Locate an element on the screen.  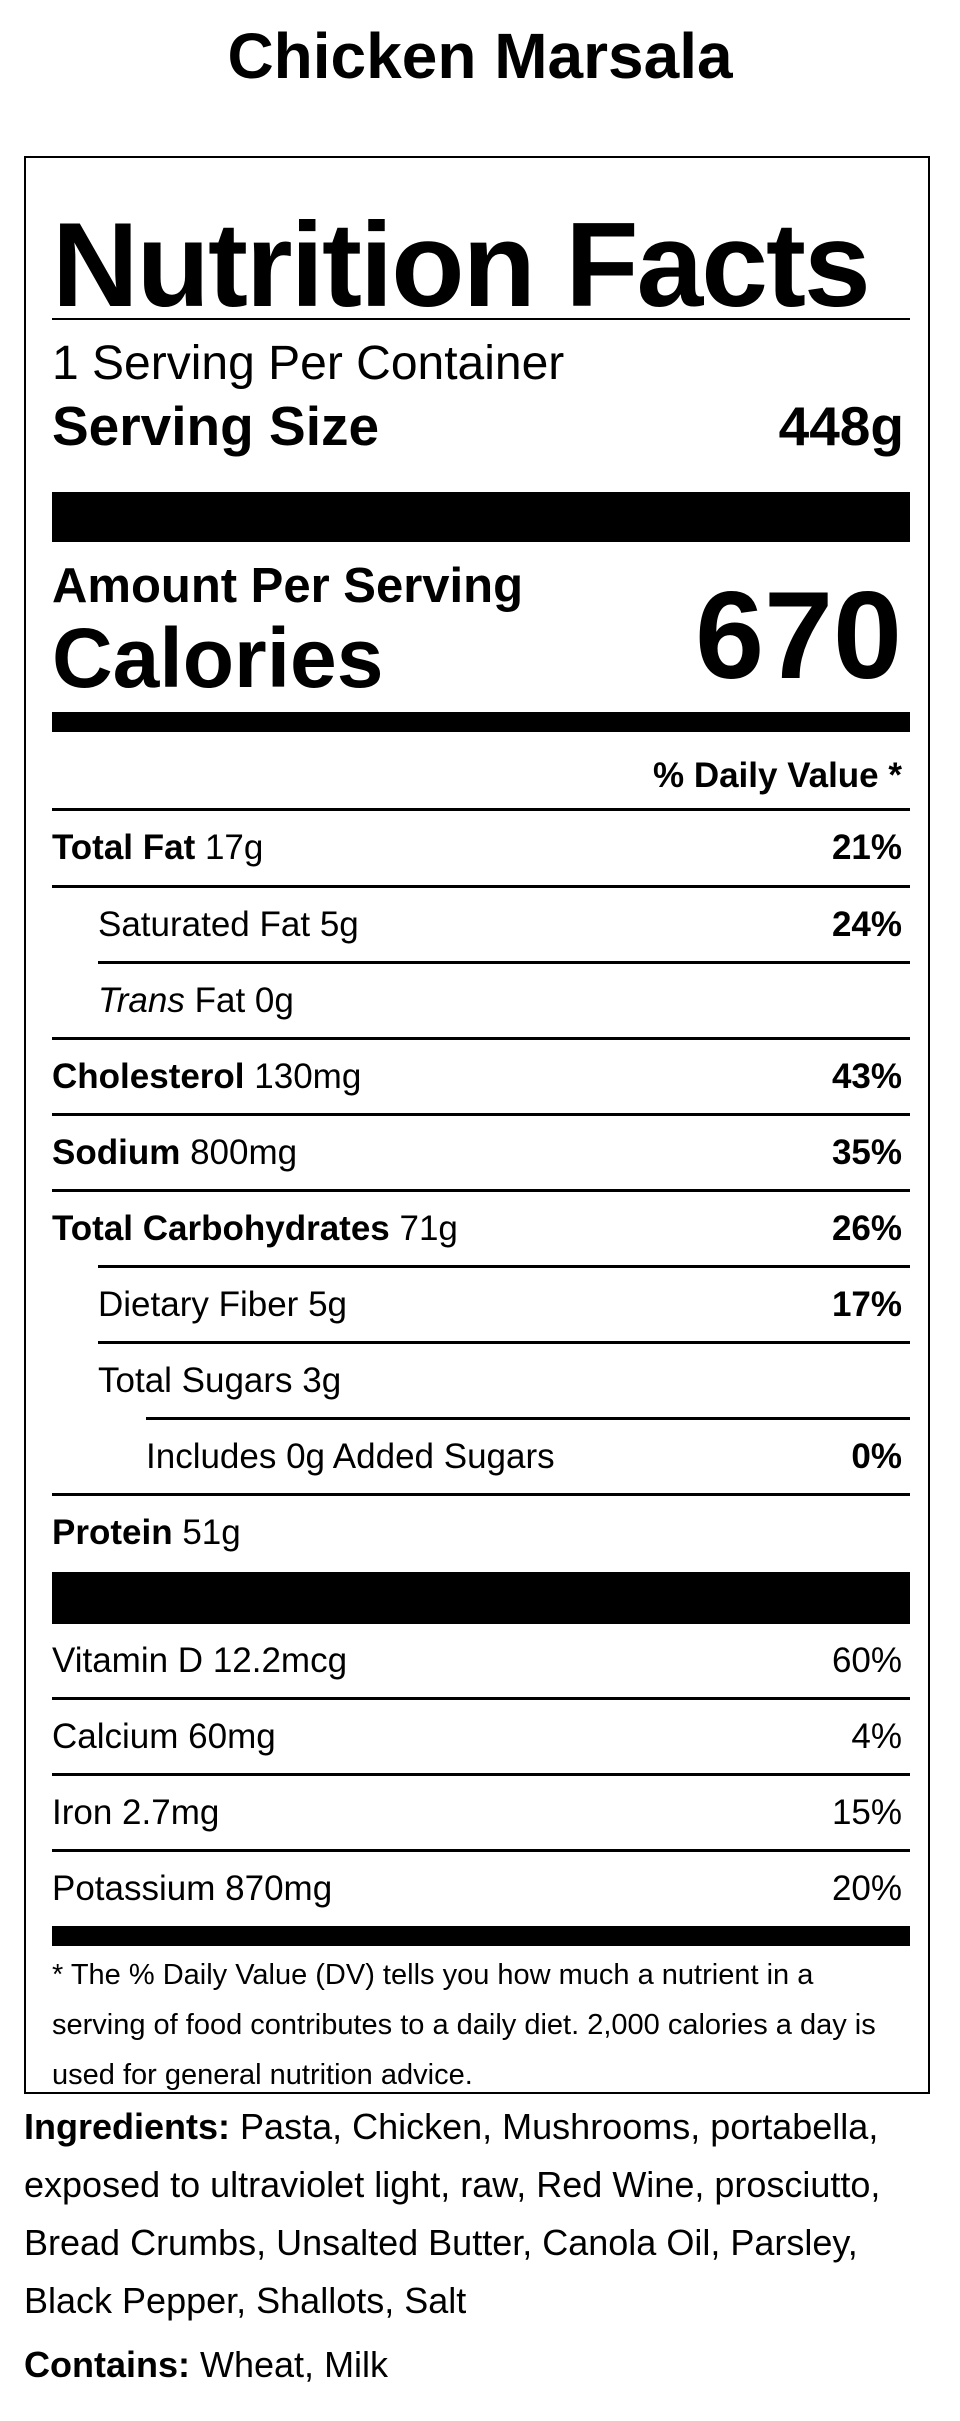
nutrient-row-trans-fat: Trans Fat 0g is located at coordinates (196, 1001).